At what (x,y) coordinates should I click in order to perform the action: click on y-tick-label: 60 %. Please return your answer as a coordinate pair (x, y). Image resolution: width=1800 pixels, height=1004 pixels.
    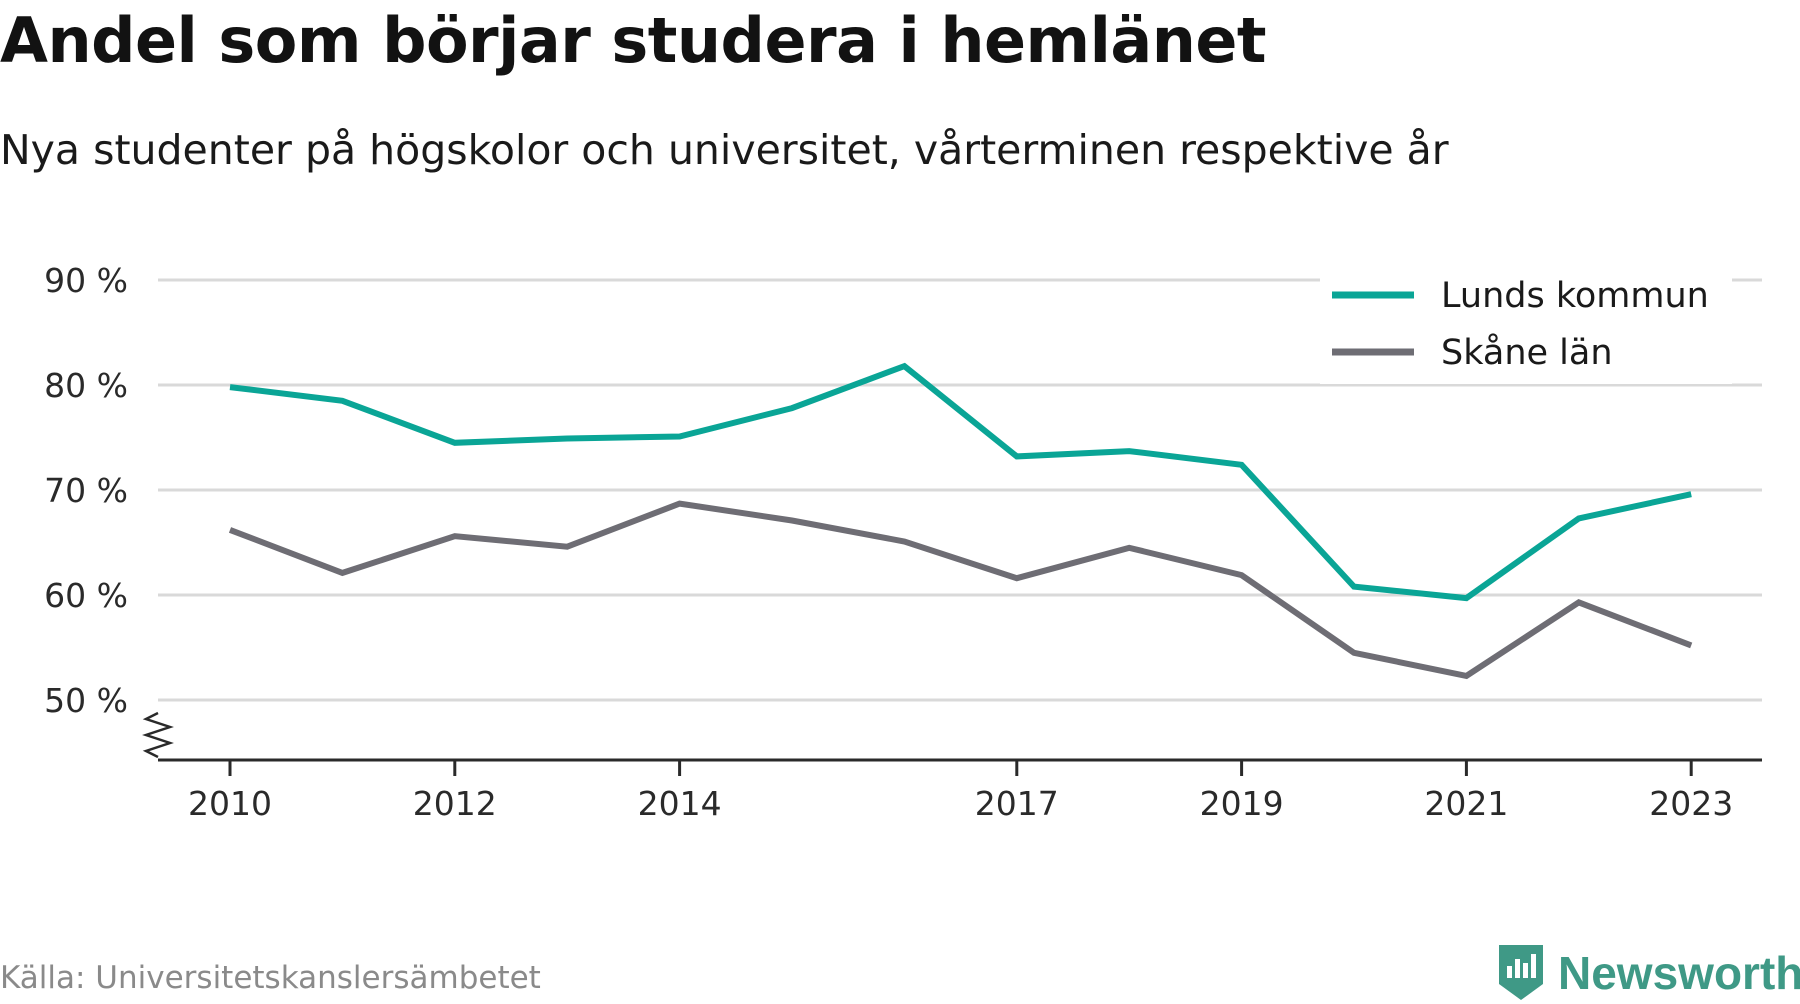
    Looking at the image, I should click on (86, 595).